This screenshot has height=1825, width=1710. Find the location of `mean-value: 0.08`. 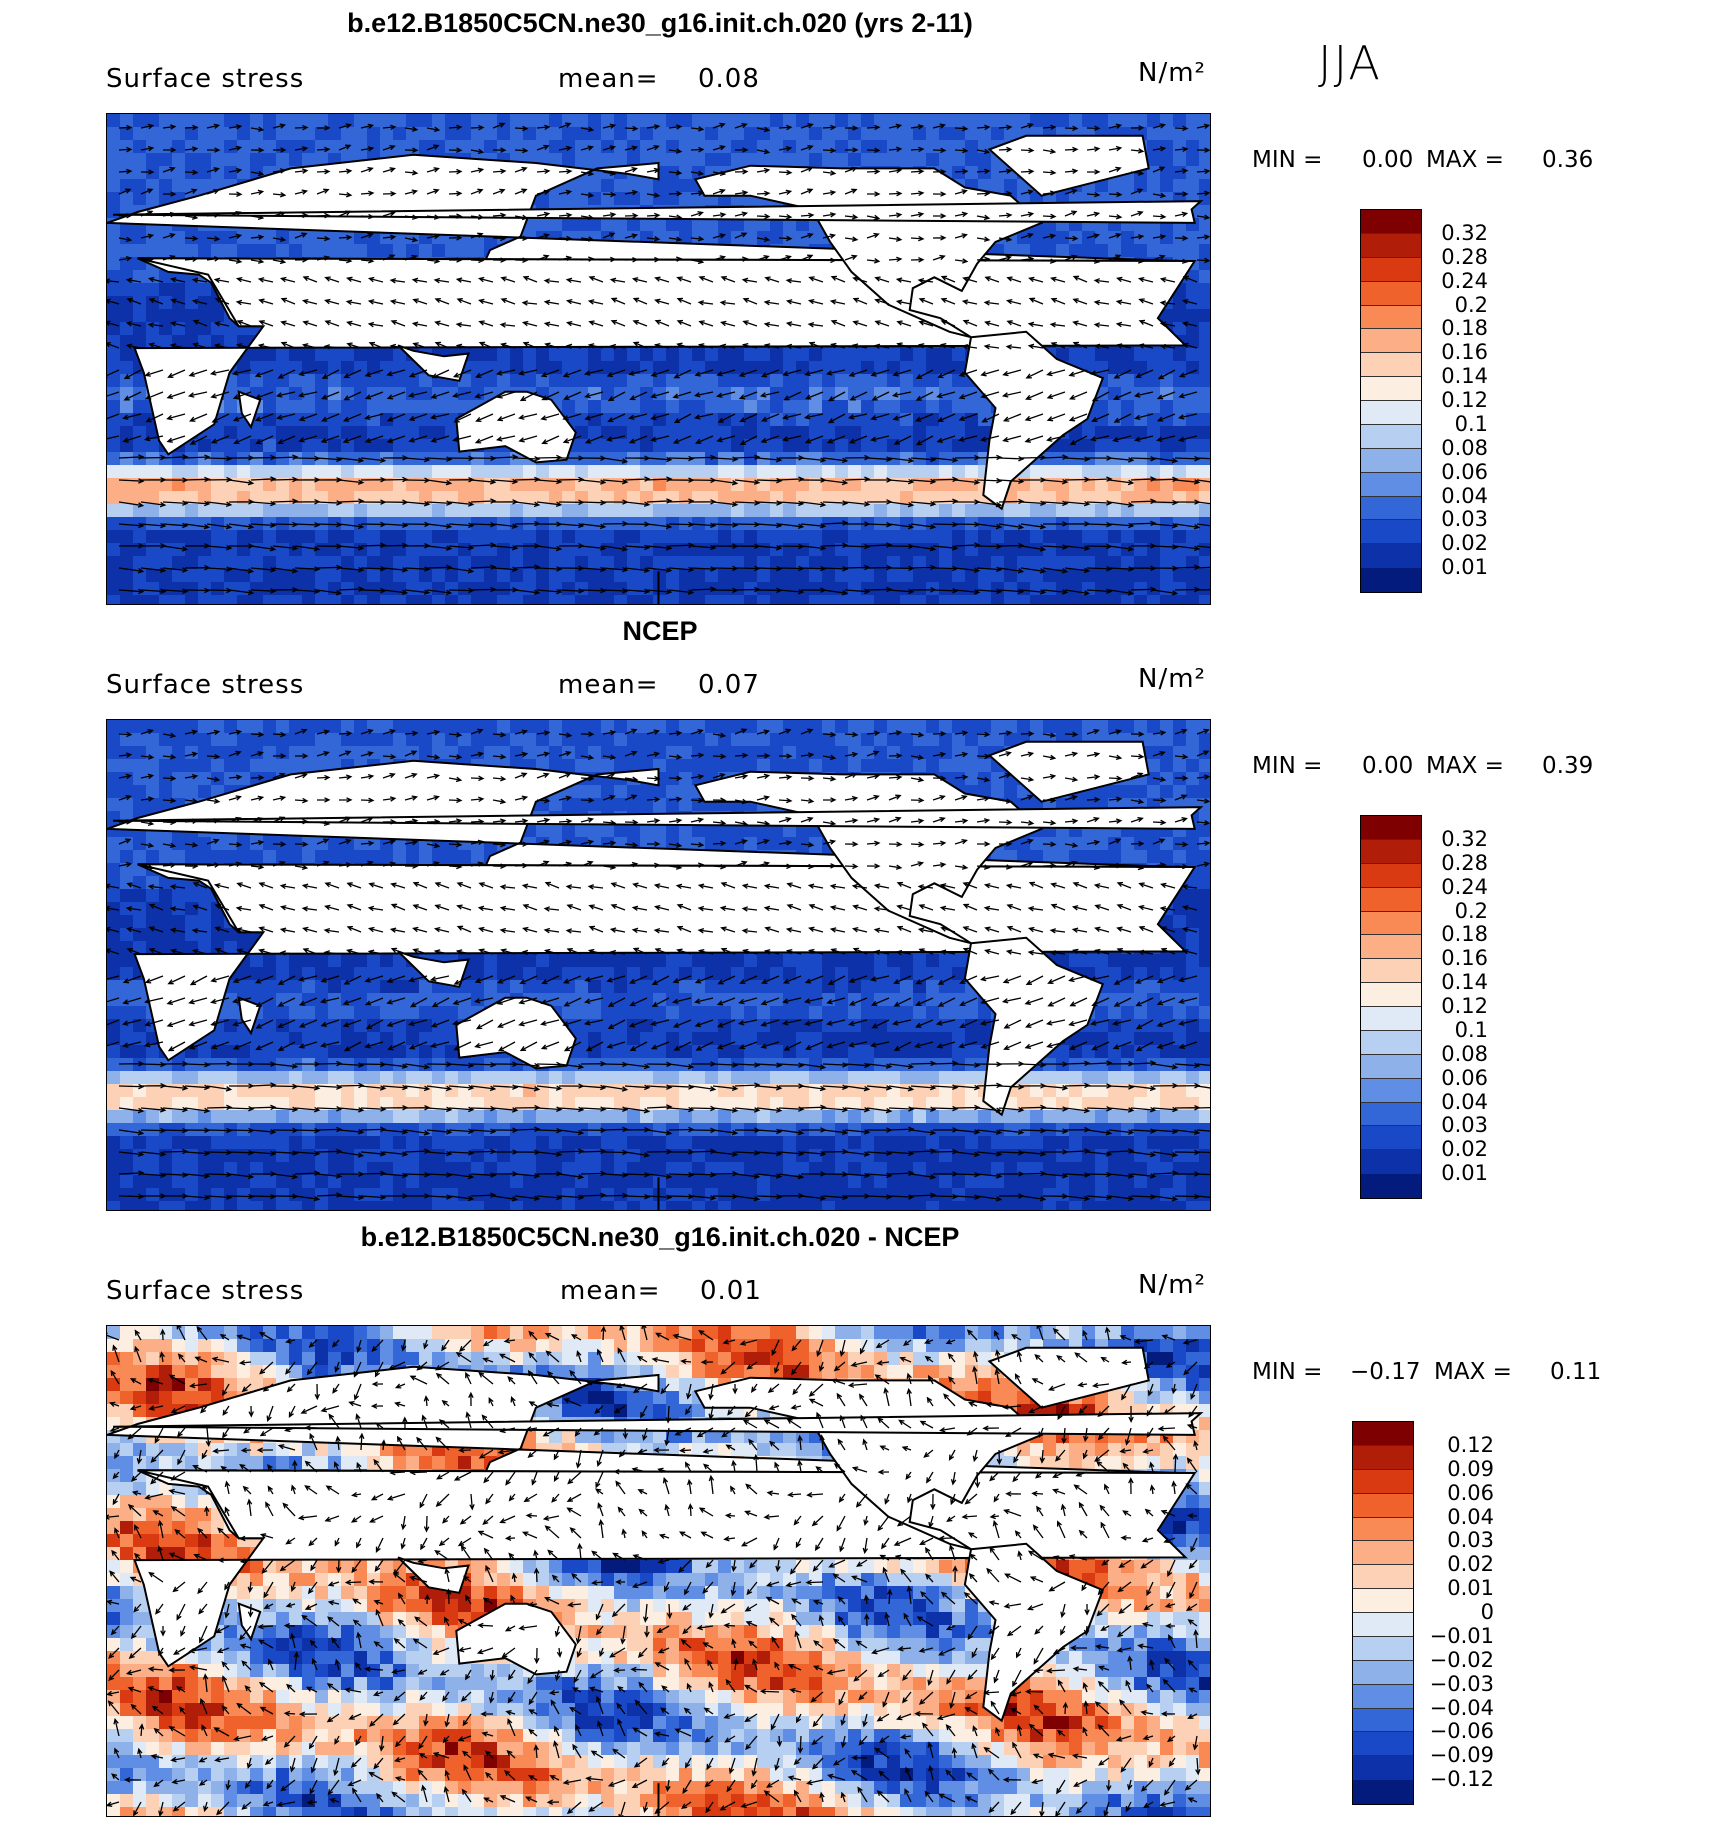

mean-value: 0.08 is located at coordinates (729, 79).